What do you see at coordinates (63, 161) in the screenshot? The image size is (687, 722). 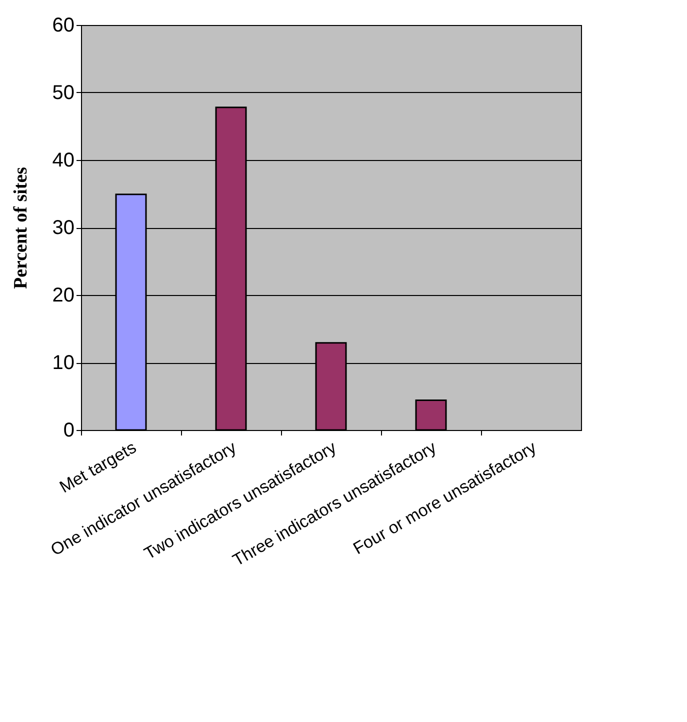 I see `y-tick-label: 40` at bounding box center [63, 161].